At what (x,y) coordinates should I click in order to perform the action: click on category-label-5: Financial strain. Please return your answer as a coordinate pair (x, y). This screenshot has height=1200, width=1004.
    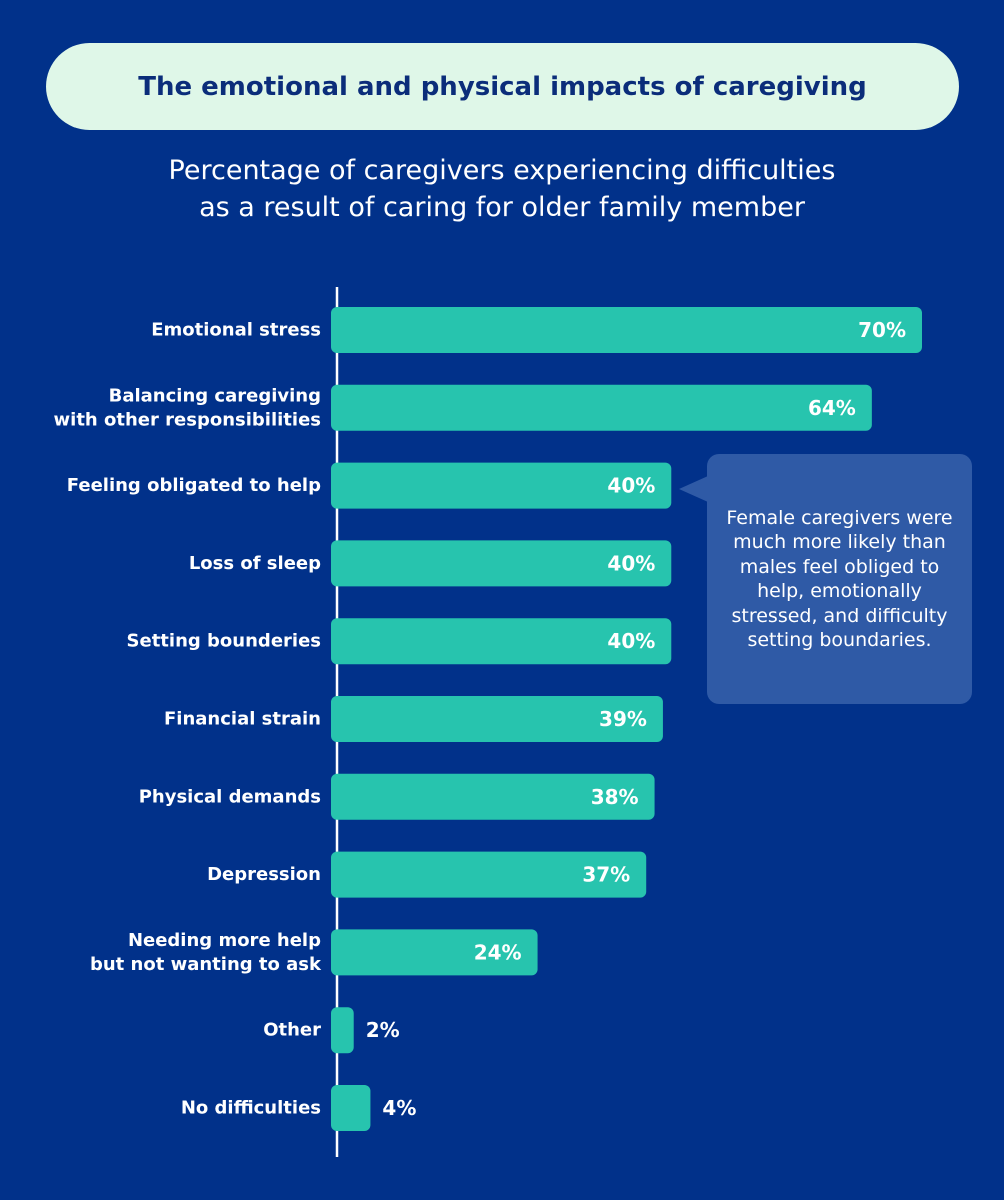
    Looking at the image, I should click on (242, 719).